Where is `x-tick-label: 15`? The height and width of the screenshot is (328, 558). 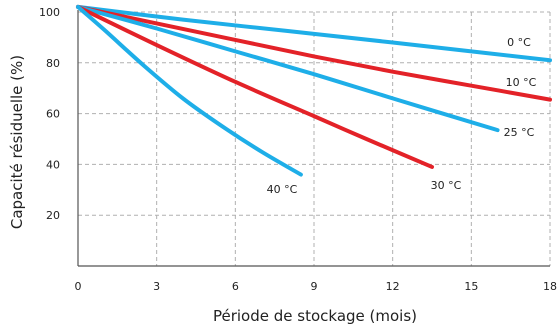
x-tick-label: 15 is located at coordinates (471, 286).